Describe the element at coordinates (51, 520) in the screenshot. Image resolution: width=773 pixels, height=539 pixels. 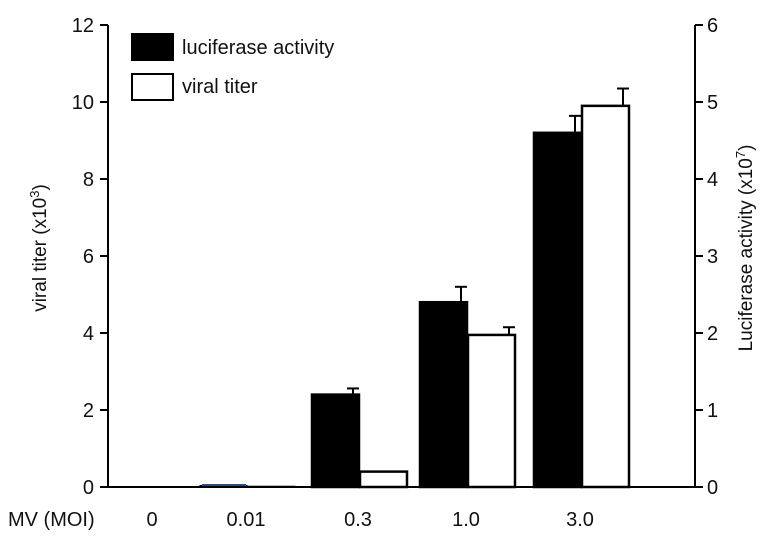
I see `x-axis-title: MV (MOI)` at that location.